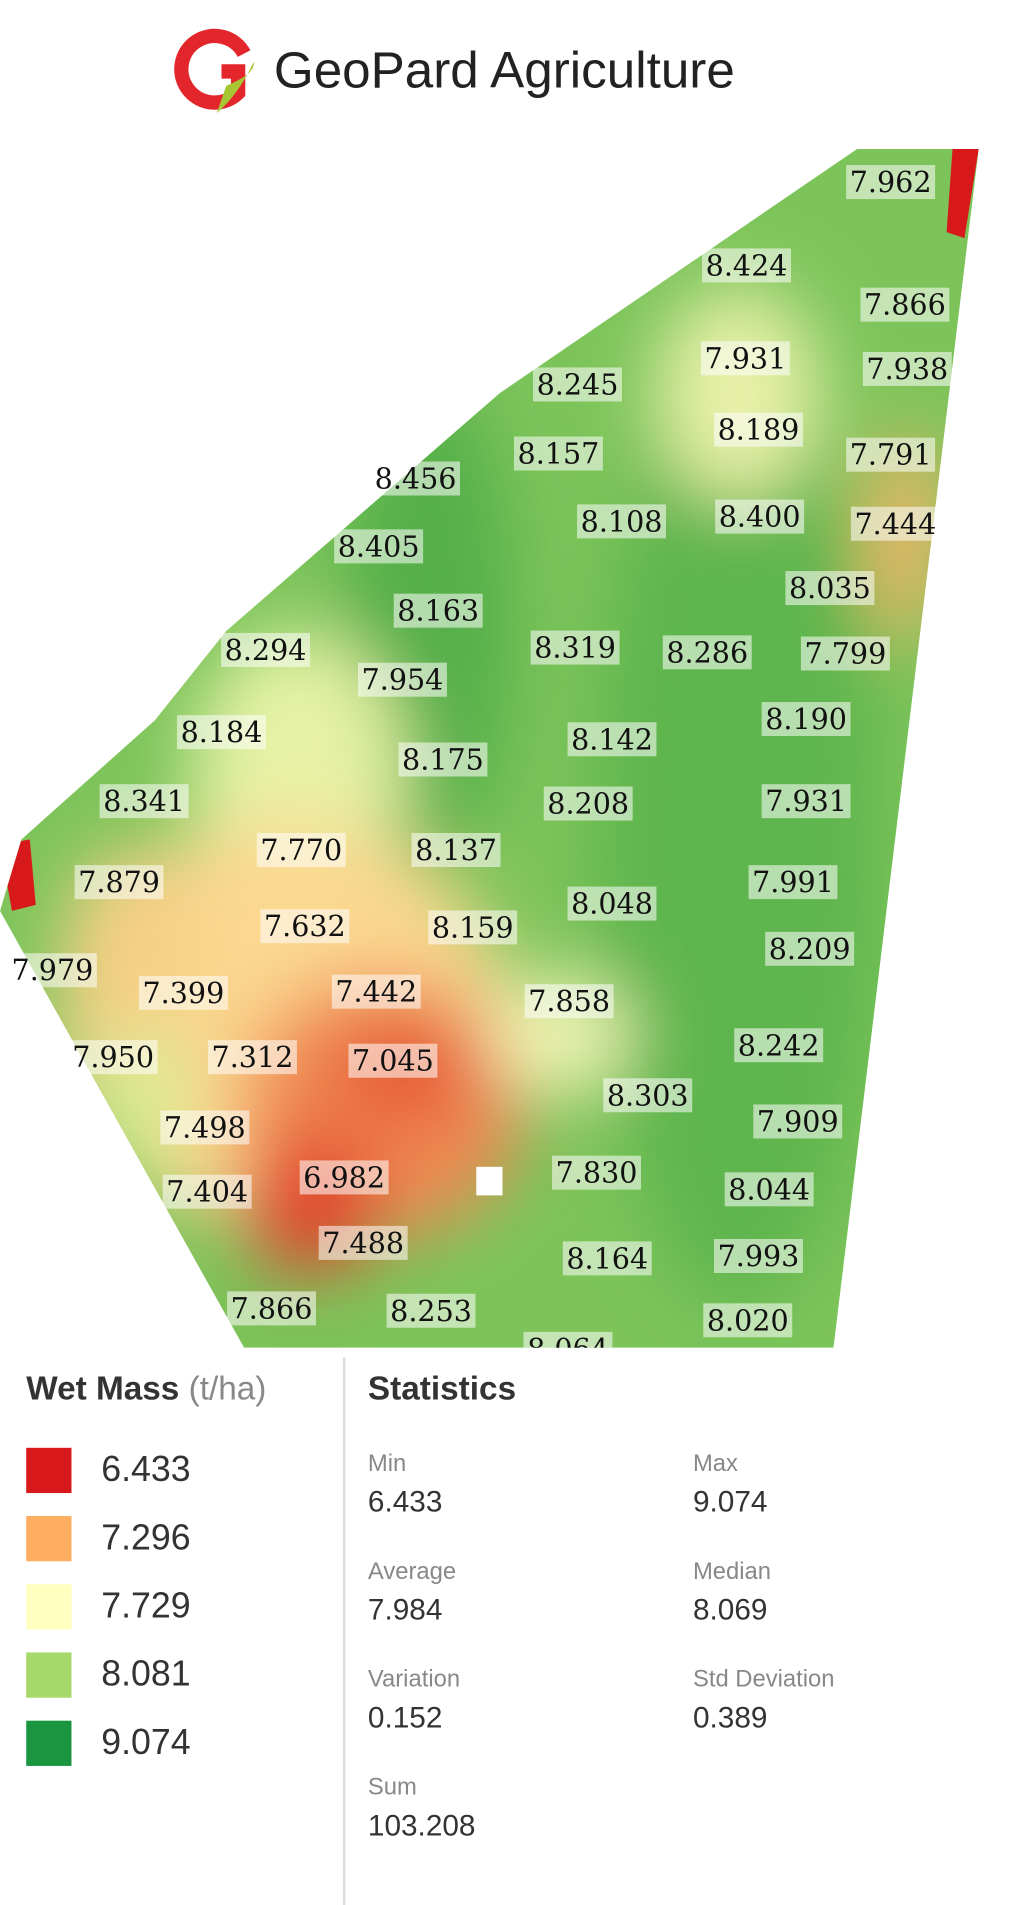 The height and width of the screenshot is (1905, 1024). Describe the element at coordinates (810, 949) in the screenshot. I see `map-label: 8.209` at that location.